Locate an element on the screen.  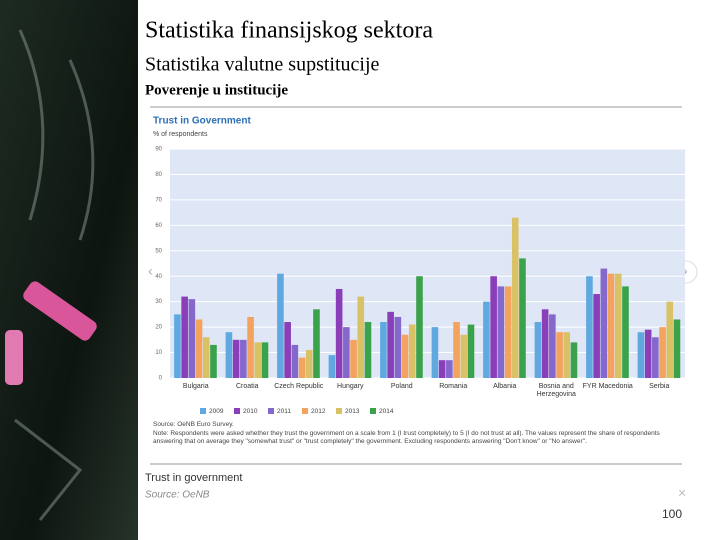
y-tick-label: 70 is located at coordinates (158, 200).